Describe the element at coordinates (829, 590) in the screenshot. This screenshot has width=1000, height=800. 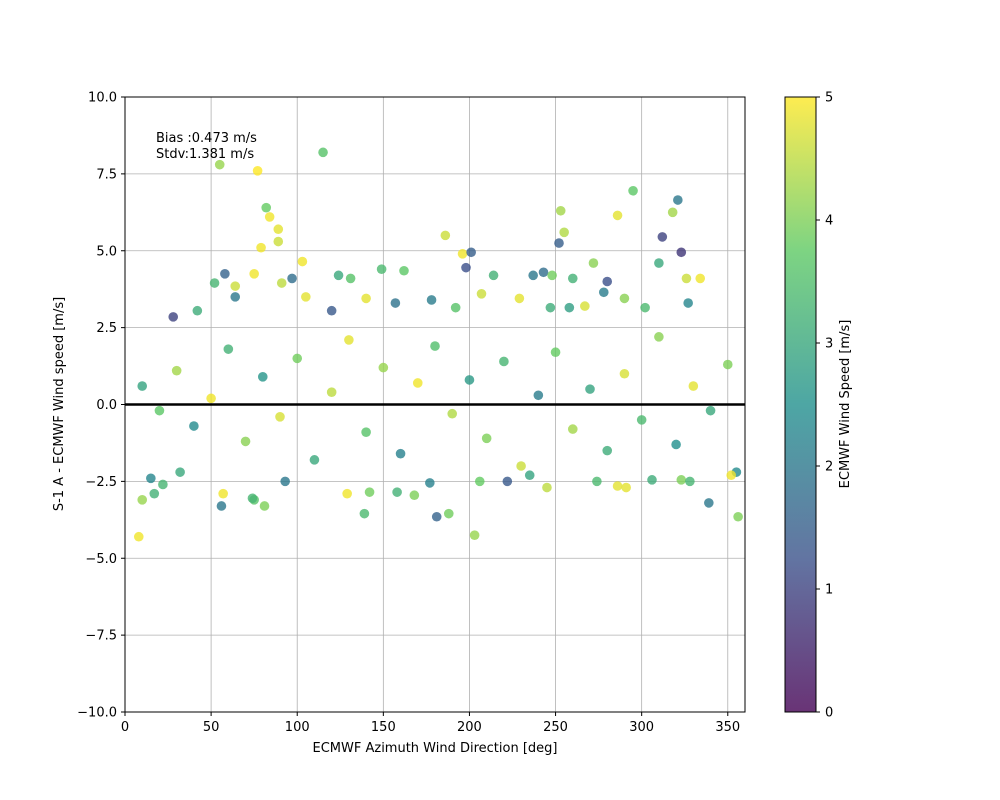
I see `colorbar-tick-label: 1` at that location.